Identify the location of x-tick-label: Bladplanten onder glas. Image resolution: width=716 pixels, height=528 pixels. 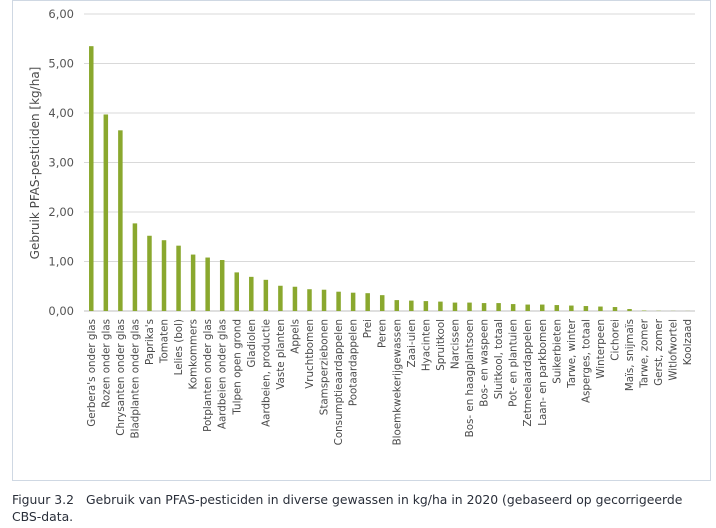
(135, 378).